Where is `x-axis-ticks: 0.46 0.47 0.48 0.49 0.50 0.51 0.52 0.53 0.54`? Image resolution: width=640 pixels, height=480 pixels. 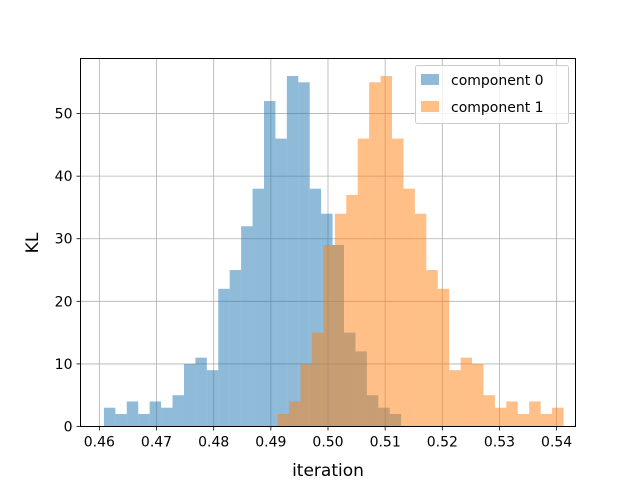 x-axis-ticks: 0.46 0.47 0.48 0.49 0.50 0.51 0.52 0.53 0.54 is located at coordinates (328, 438).